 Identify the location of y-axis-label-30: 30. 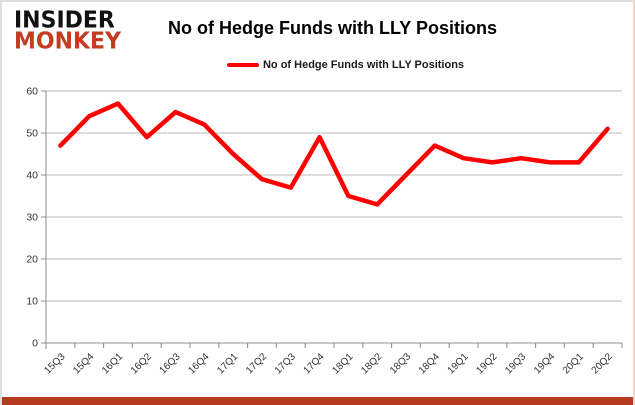
(32, 218).